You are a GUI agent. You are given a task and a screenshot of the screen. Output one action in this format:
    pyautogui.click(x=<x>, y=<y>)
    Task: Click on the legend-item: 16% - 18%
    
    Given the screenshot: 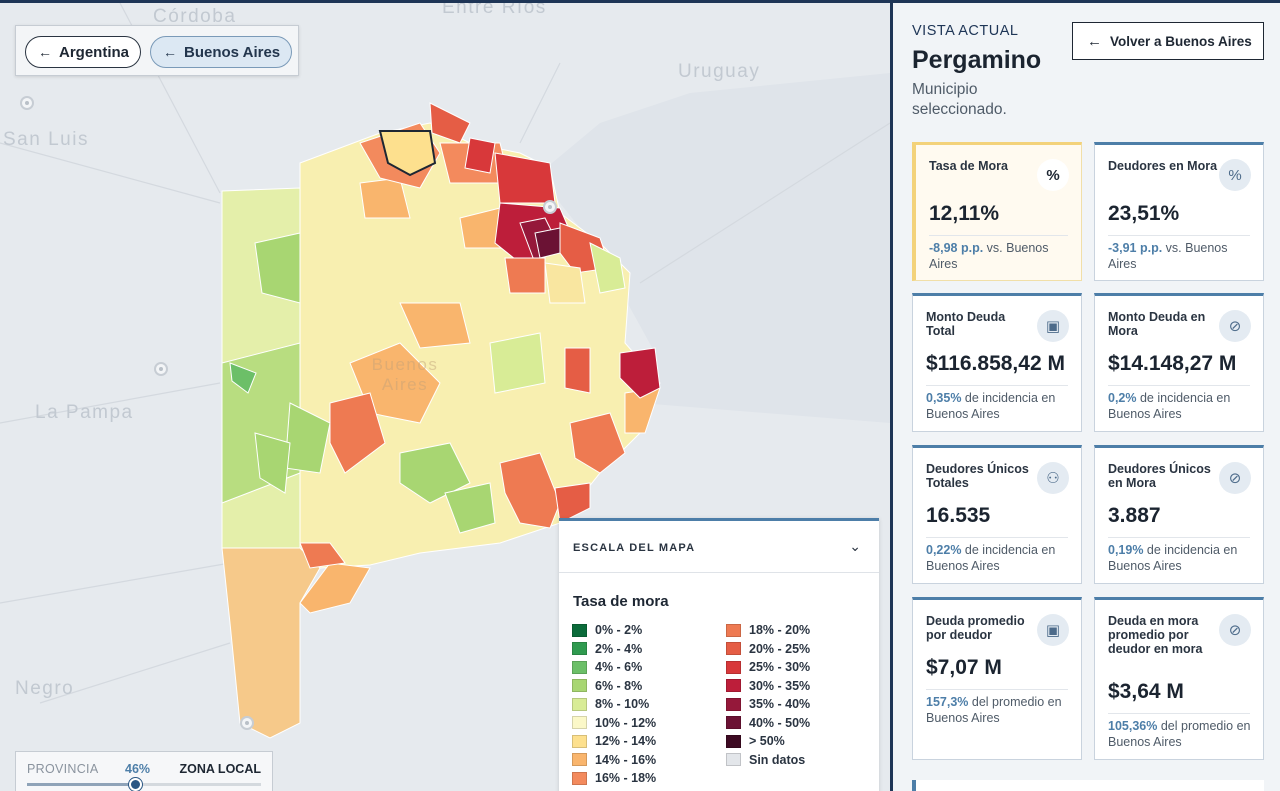 What is the action you would take?
    pyautogui.click(x=614, y=778)
    